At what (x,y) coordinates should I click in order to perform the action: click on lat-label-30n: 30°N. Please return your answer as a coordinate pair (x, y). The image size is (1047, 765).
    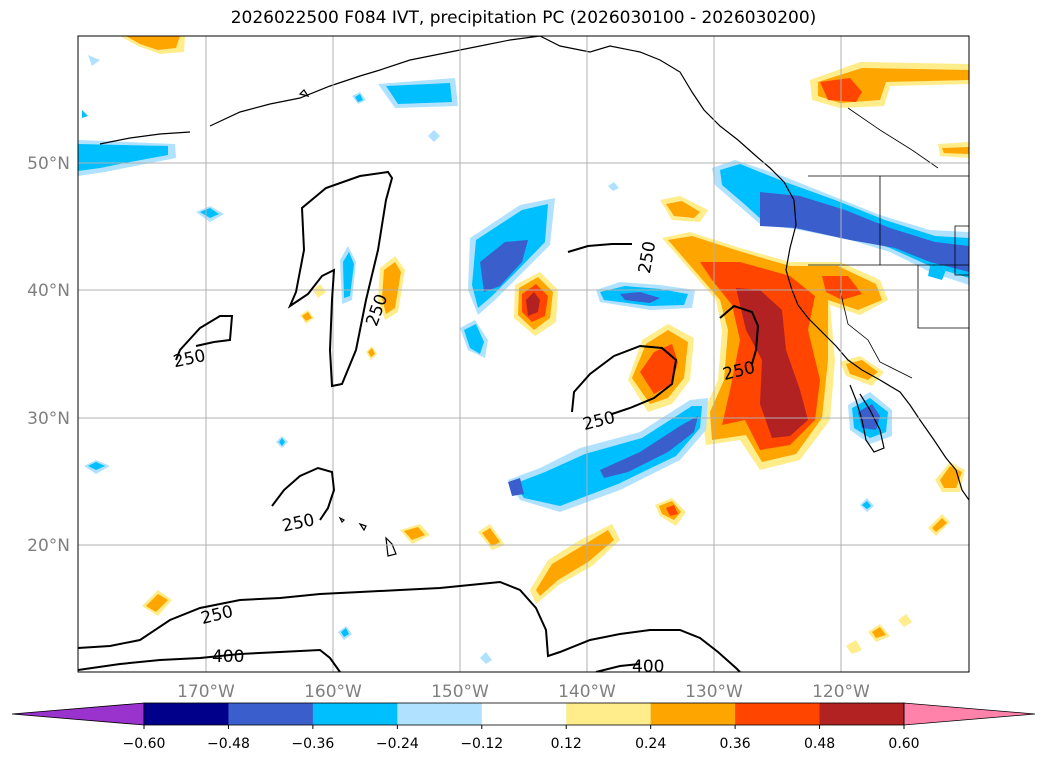
    Looking at the image, I should click on (48, 419).